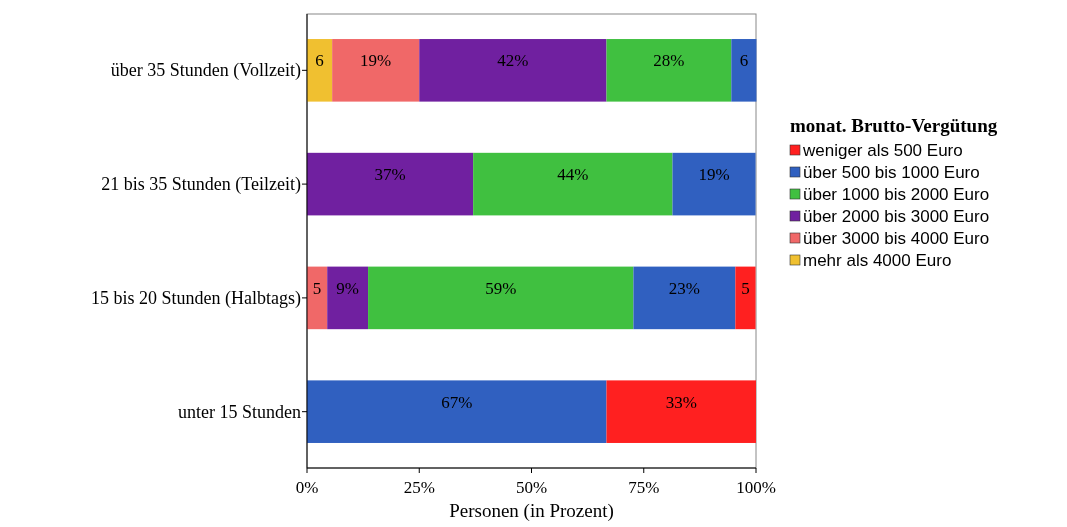 The image size is (1067, 527). I want to click on y-tick-label: 15 bis 20 Stunden (Halbtags), so click(196, 298).